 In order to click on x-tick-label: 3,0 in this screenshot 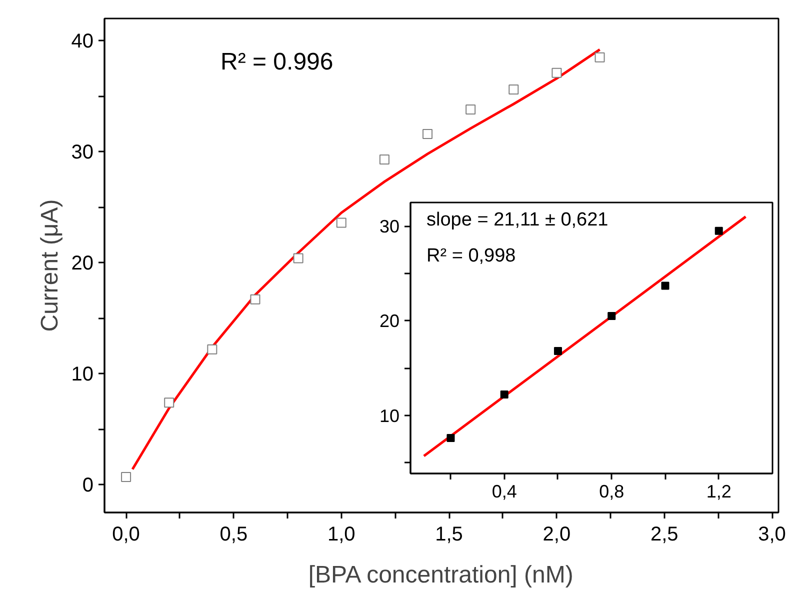, I will do `click(772, 535)`.